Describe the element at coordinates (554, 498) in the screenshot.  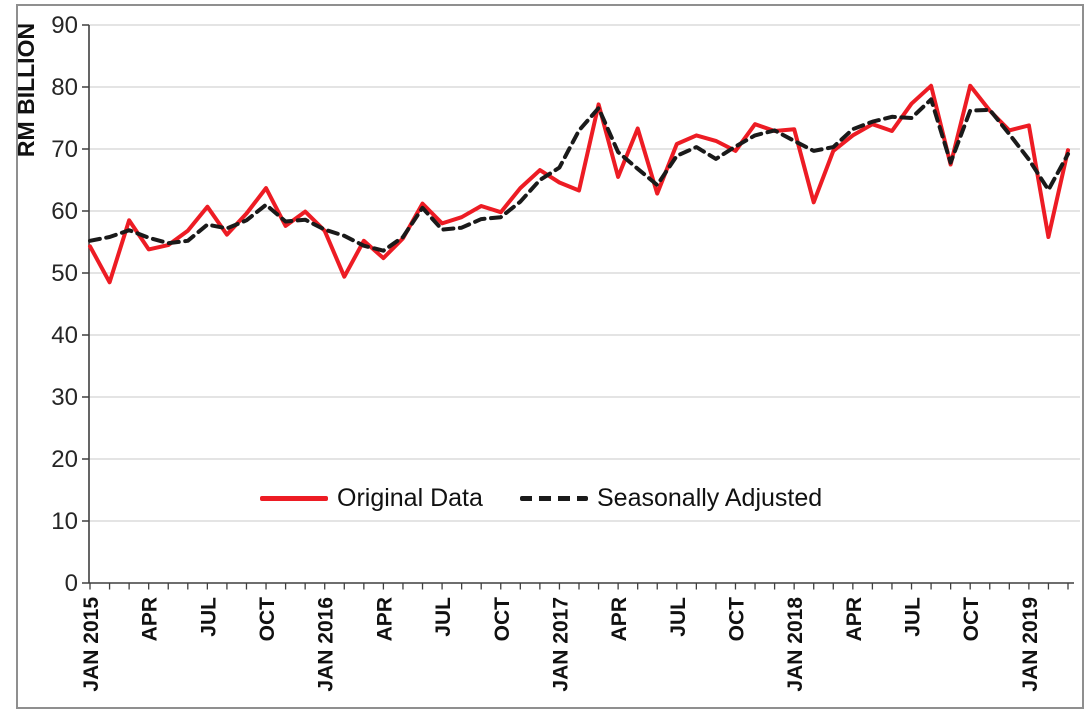
I see `legend-line-sample-dashed` at that location.